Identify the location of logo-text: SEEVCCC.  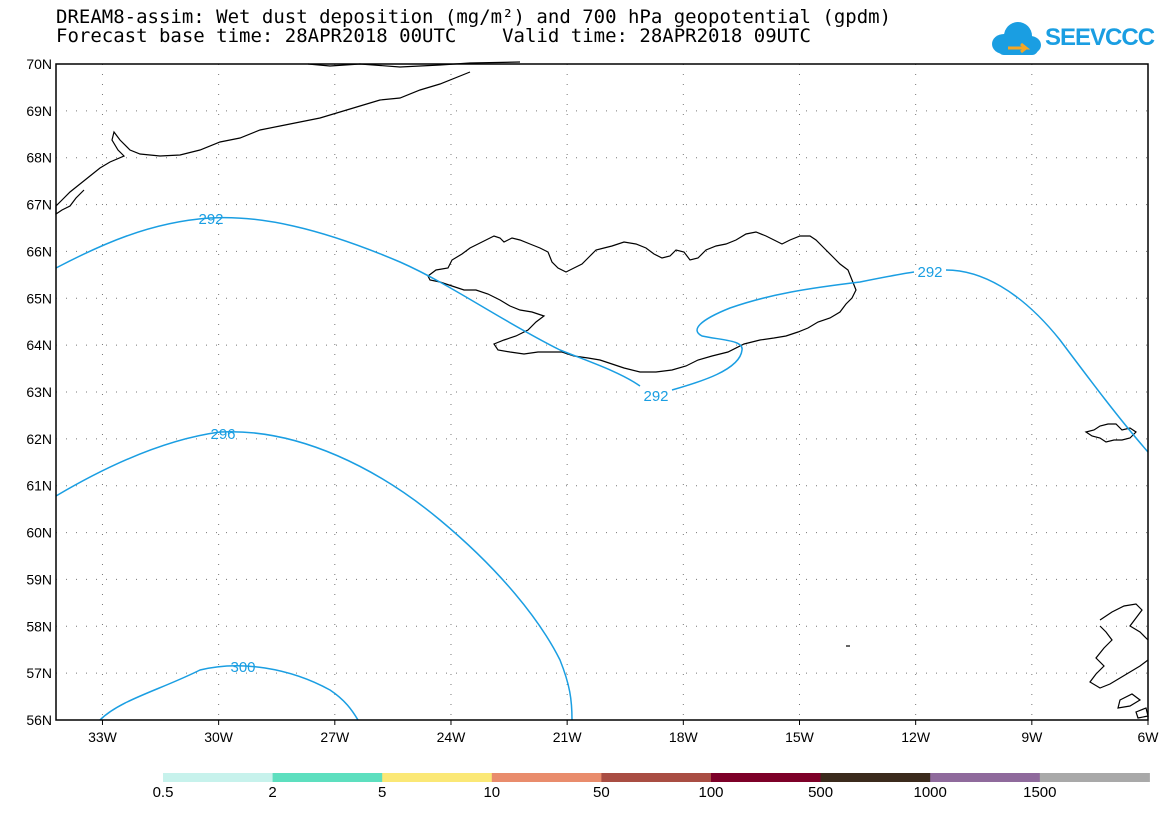
(1100, 37).